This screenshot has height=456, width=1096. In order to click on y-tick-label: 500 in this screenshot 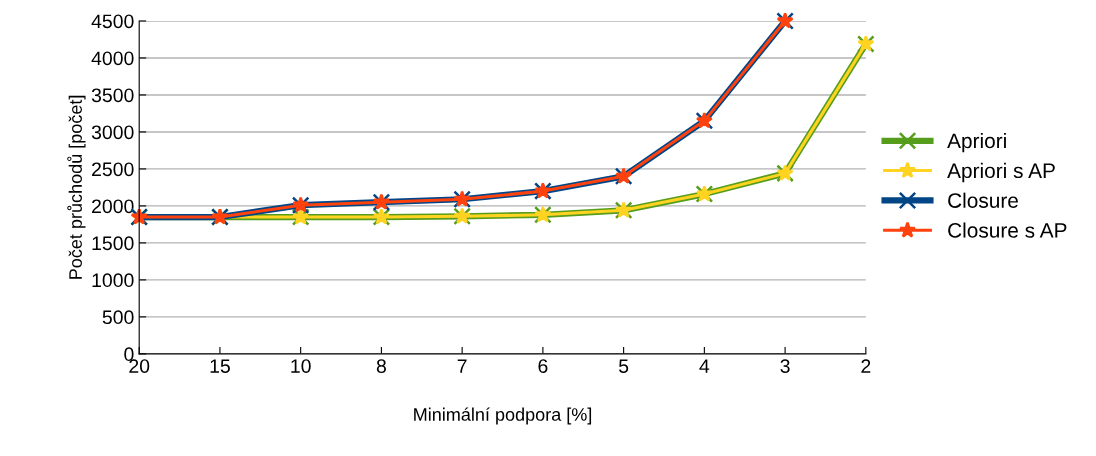, I will do `click(118, 317)`.